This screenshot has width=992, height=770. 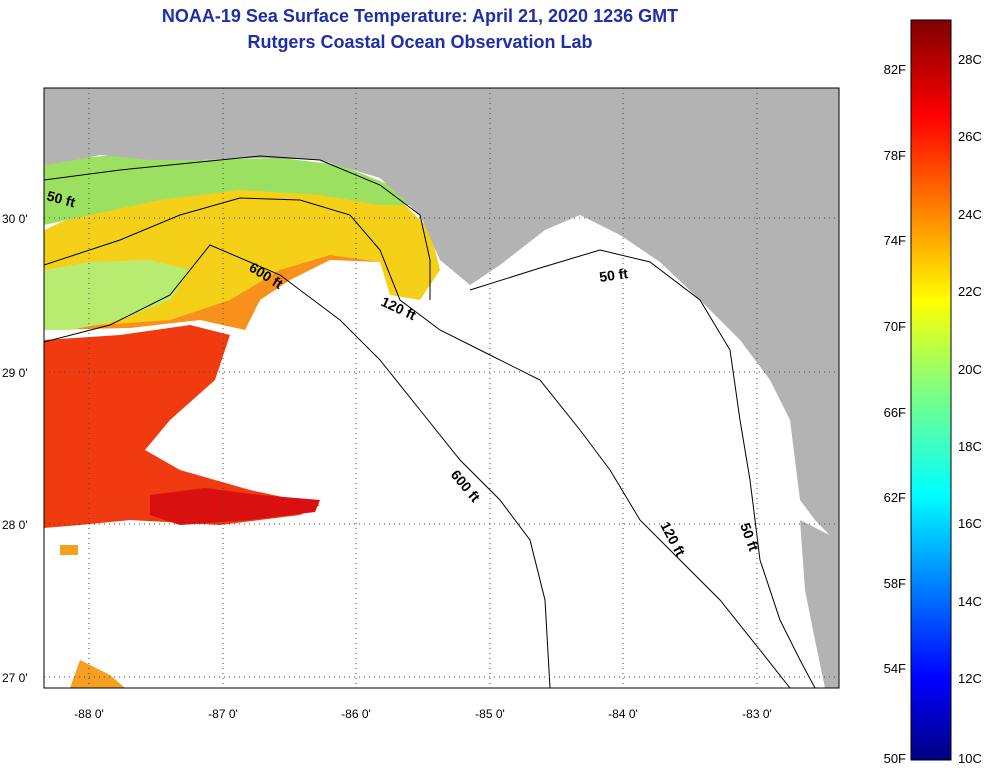 What do you see at coordinates (895, 240) in the screenshot?
I see `colorbar-f-label: 74F` at bounding box center [895, 240].